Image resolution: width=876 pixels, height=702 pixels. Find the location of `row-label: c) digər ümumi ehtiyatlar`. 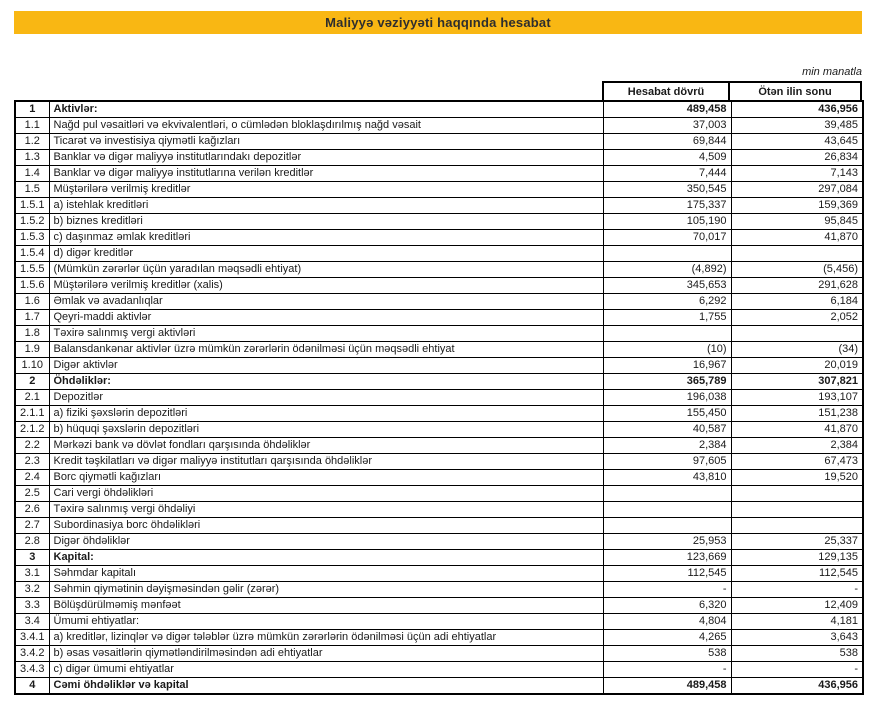

row-label: c) digər ümumi ehtiyatlar is located at coordinates (326, 669).